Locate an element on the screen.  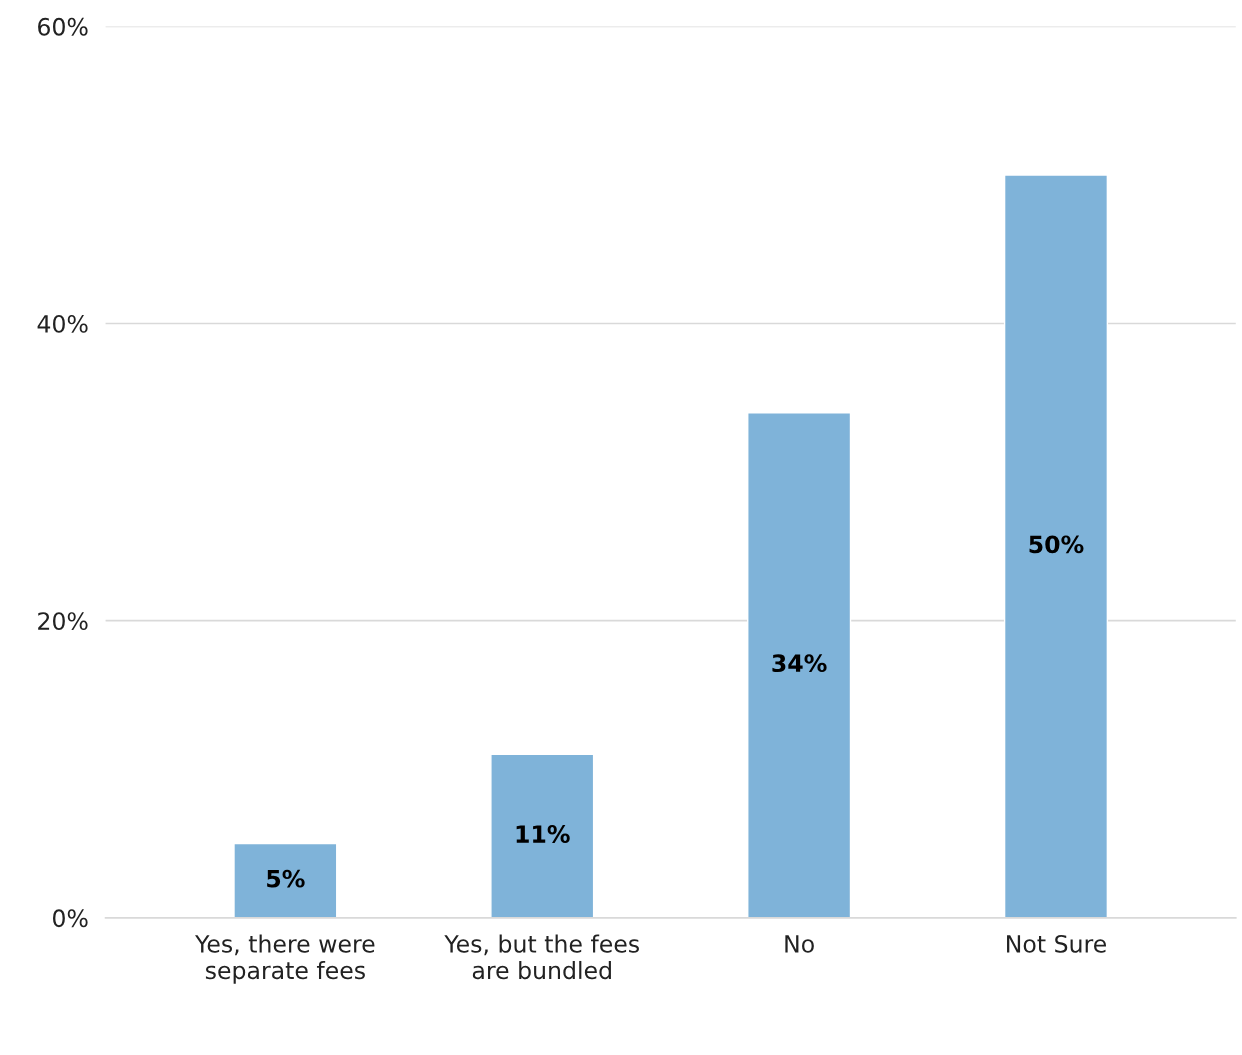
x-tick-label: Yes, there were separate fees is located at coordinates (285, 959).